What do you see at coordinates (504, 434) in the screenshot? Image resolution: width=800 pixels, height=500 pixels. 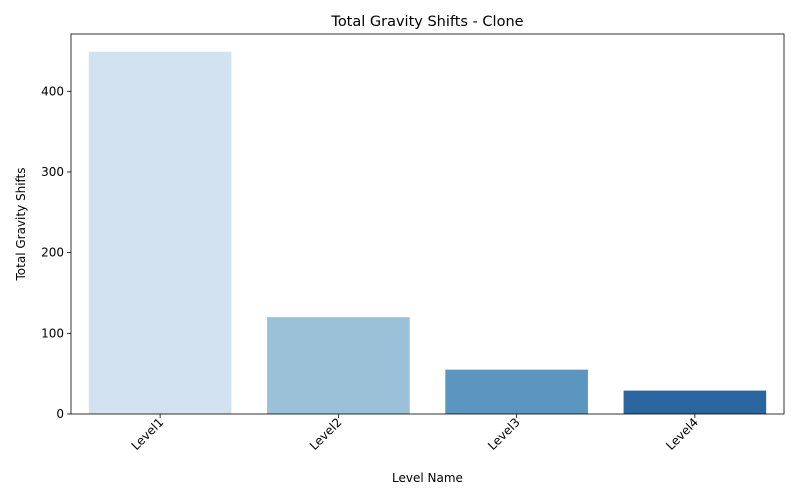 I see `x-tick-label: Level3` at bounding box center [504, 434].